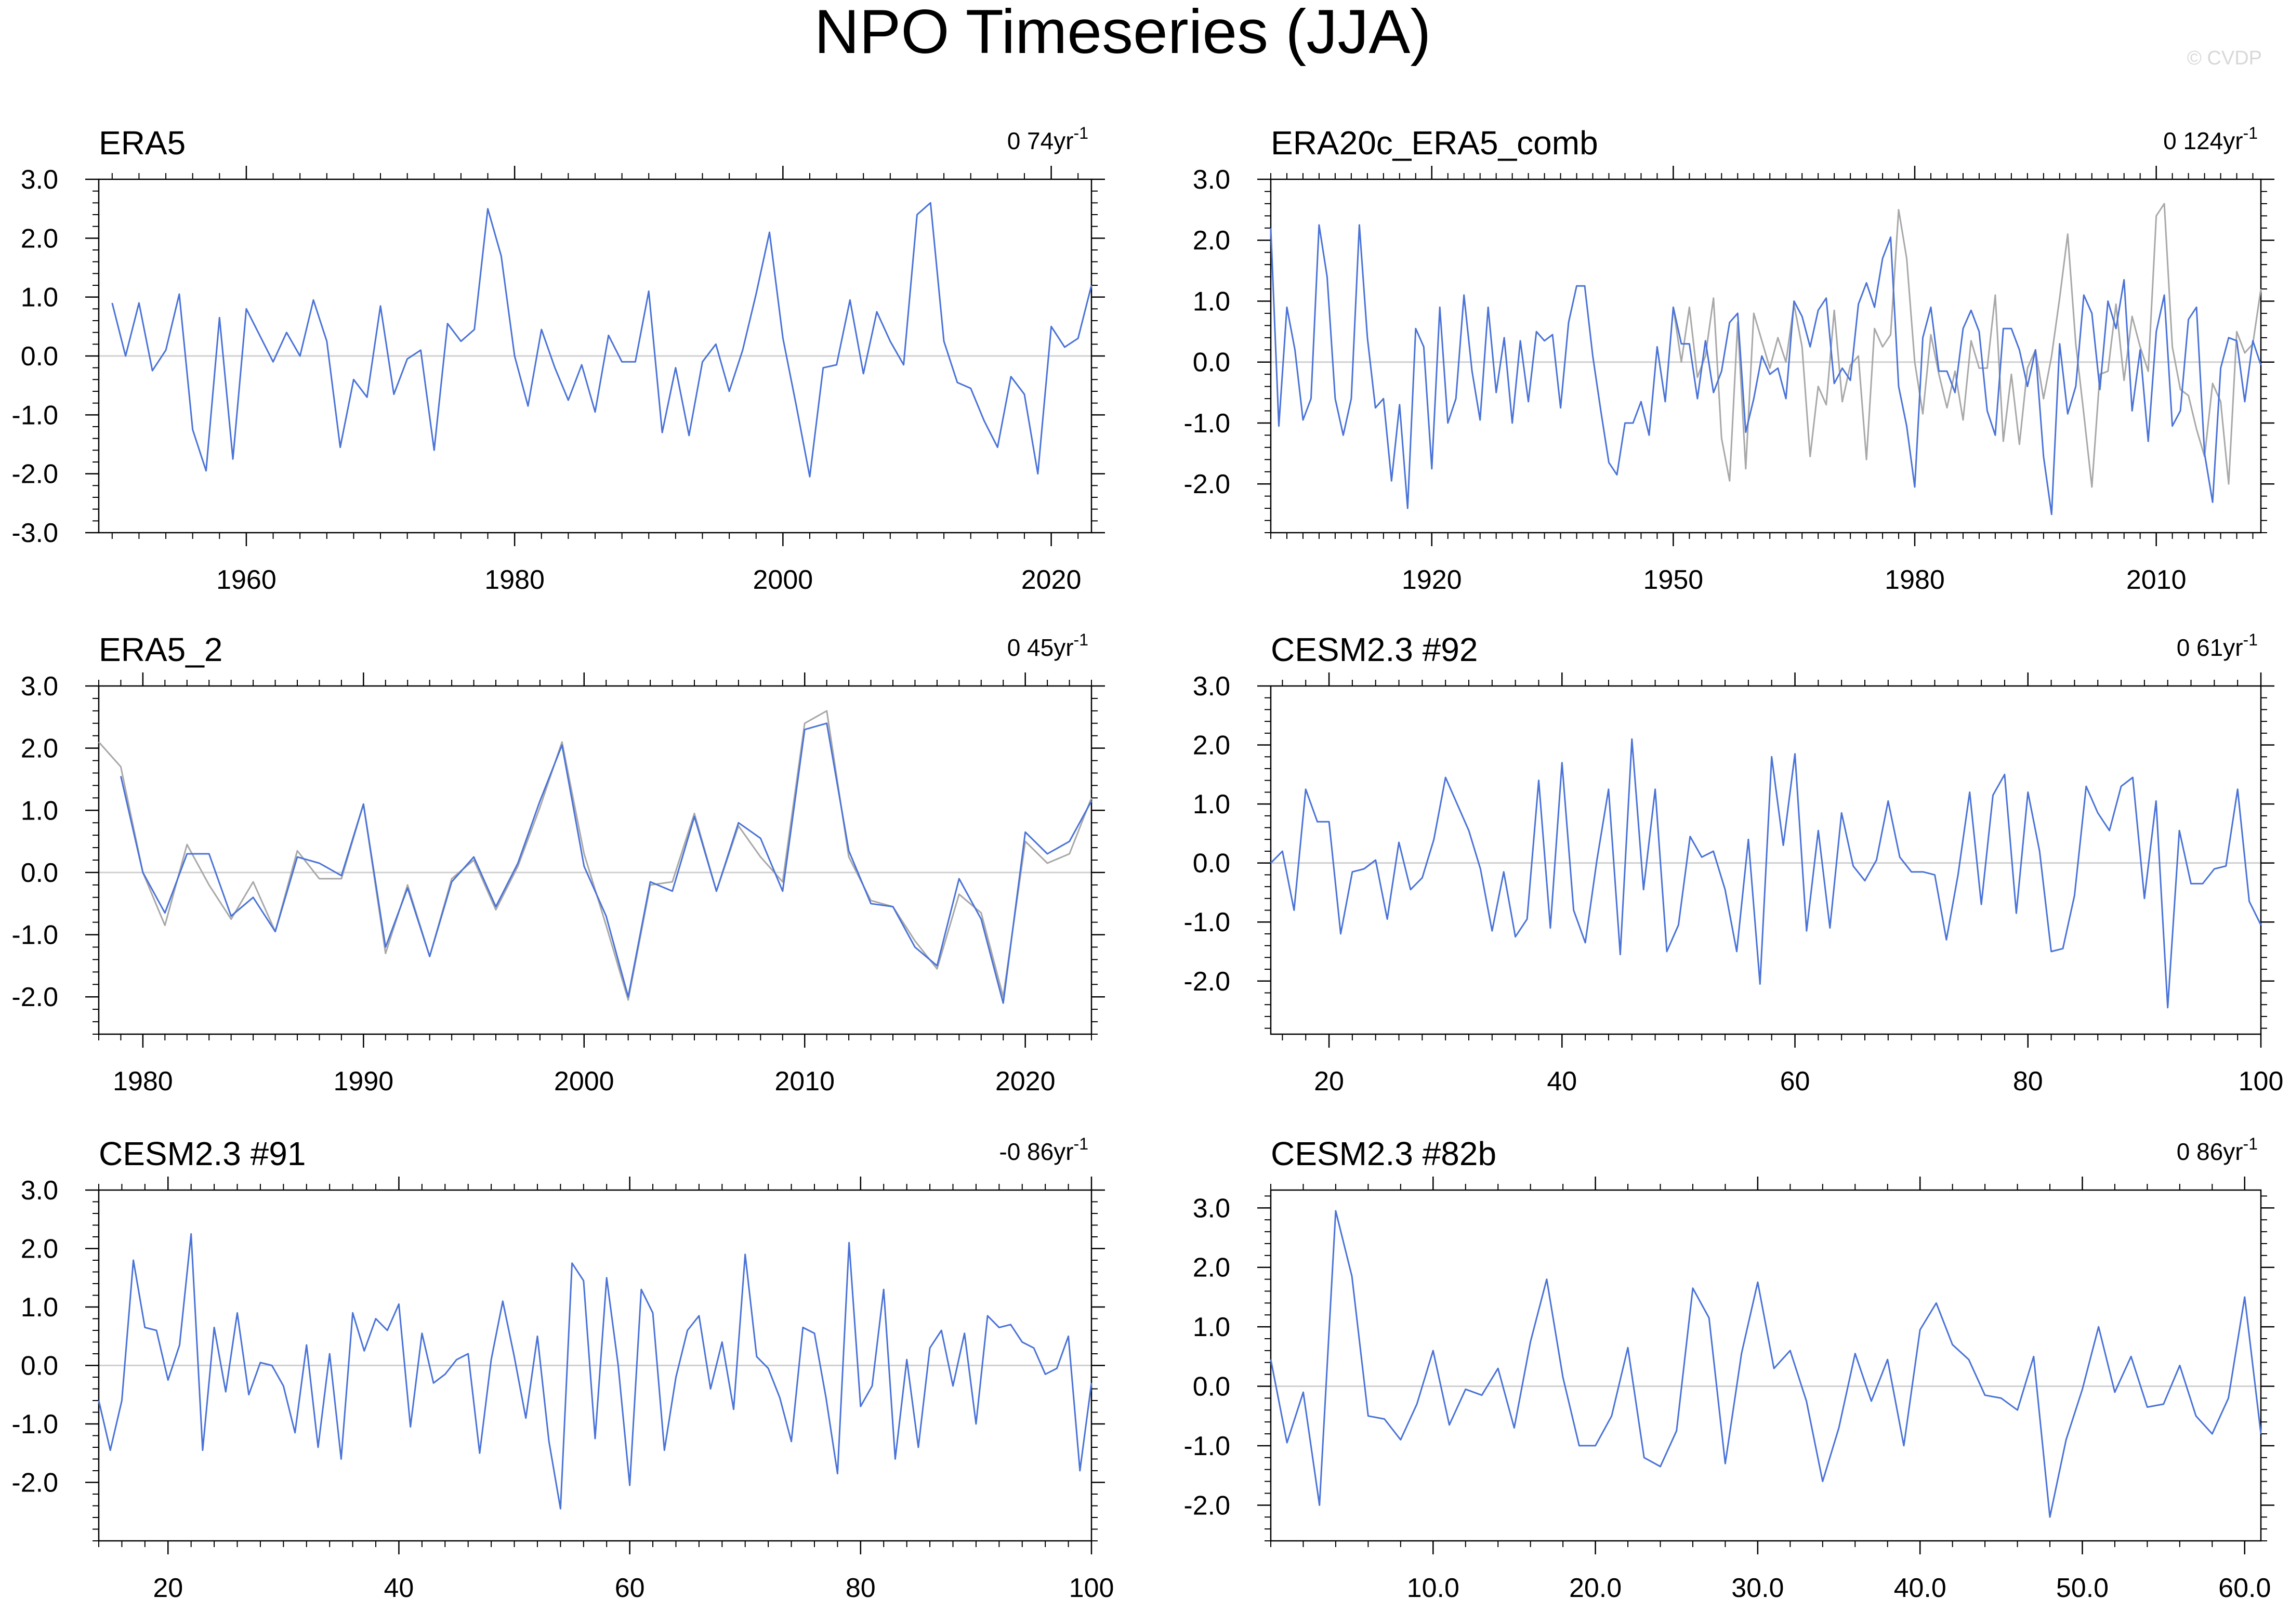 This screenshot has height=1624, width=2290. Describe the element at coordinates (363, 1081) in the screenshot. I see `x-tick-label: 1990` at that location.